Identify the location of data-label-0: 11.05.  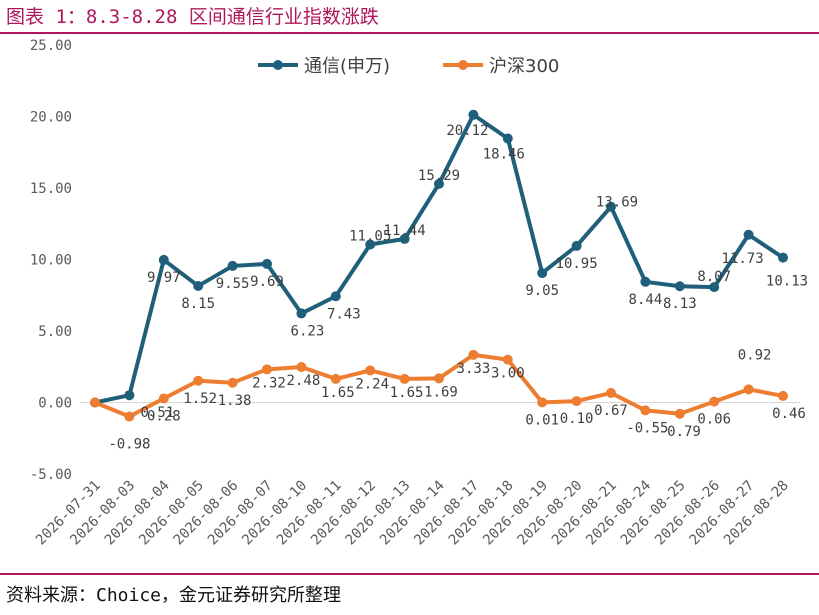
(370, 236).